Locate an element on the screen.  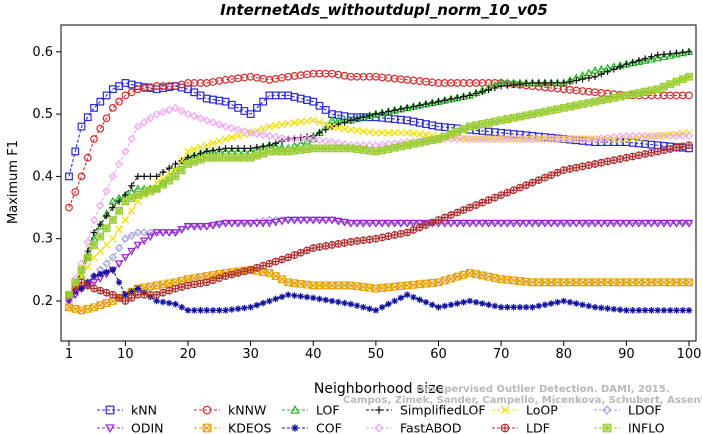
x-tick-label: 50 is located at coordinates (376, 354).